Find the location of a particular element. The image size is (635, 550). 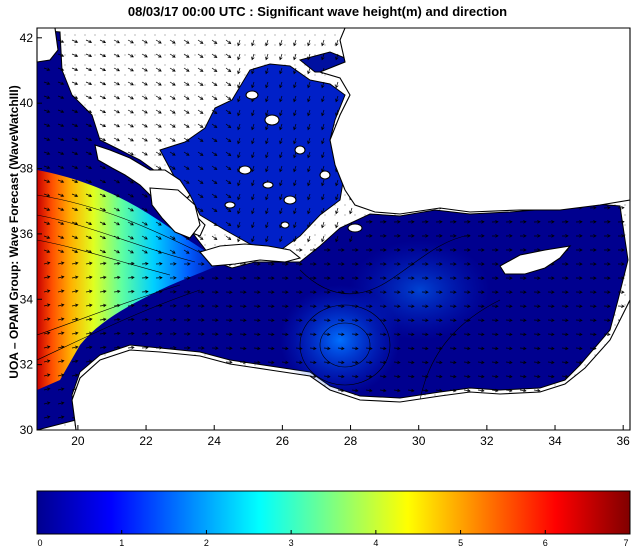

x-tick-label: 32 is located at coordinates (487, 441).